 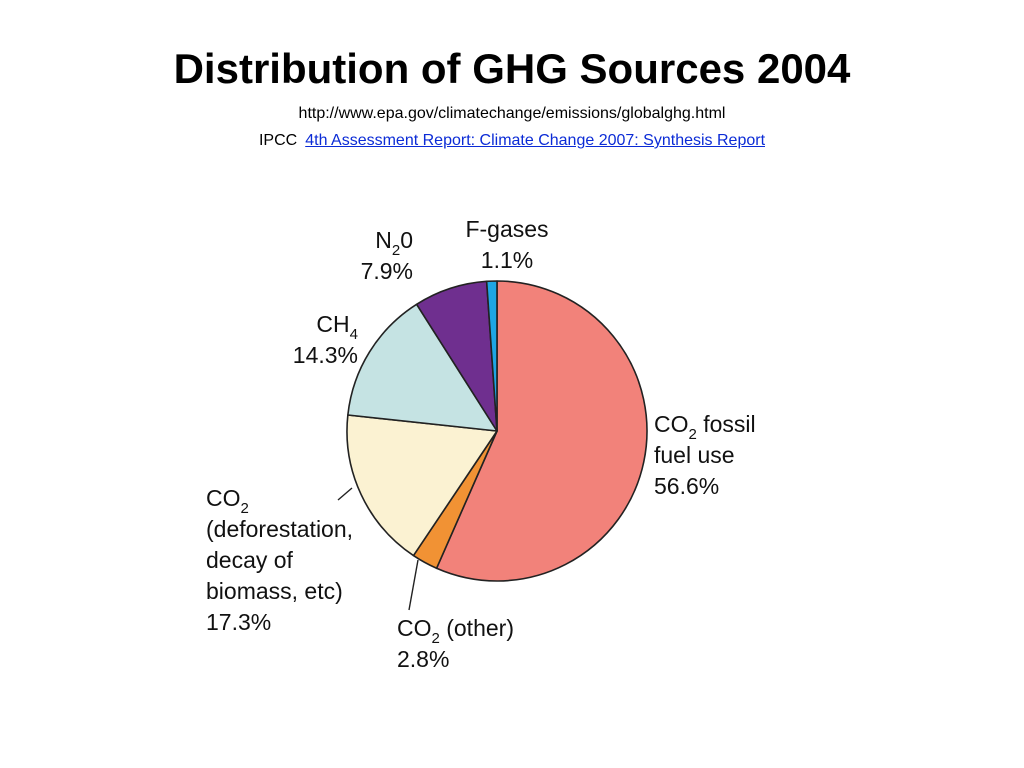 I want to click on slice-label-ch4: CH4 14.3%, so click(x=325, y=339).